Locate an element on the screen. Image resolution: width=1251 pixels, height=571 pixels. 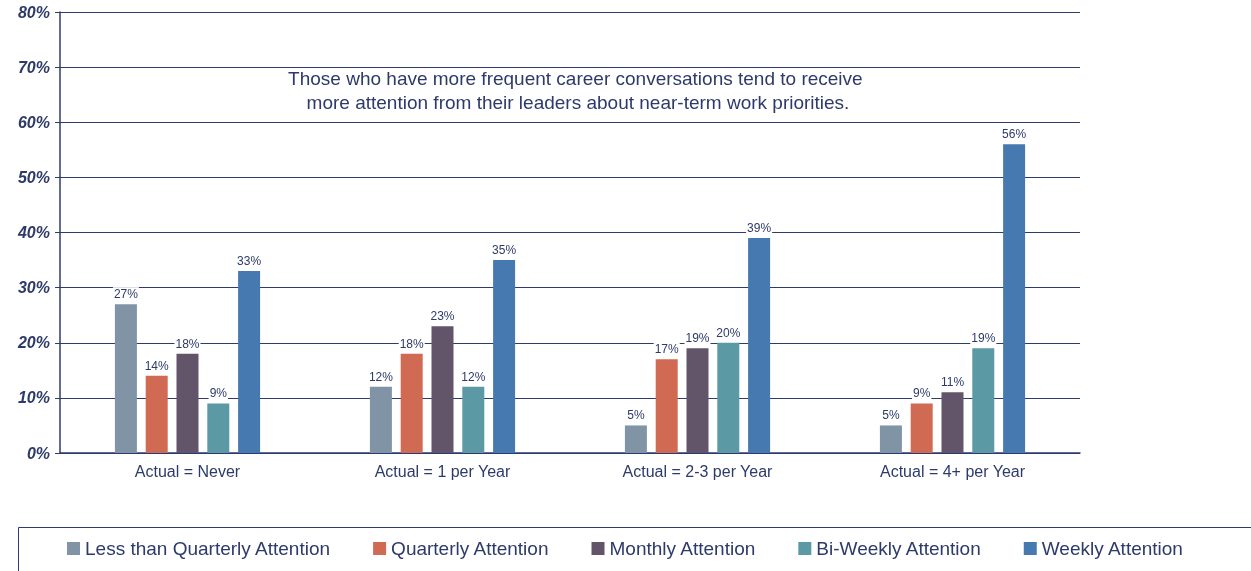
y-tick-label: 10% is located at coordinates (33, 398).